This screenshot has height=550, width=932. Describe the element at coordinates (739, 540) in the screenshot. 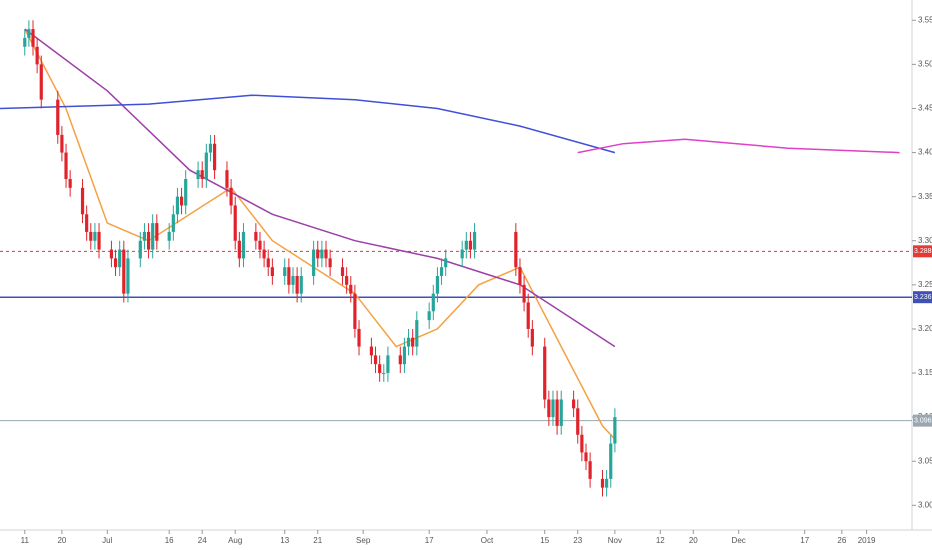

I see `x-tick-label: Dec` at that location.